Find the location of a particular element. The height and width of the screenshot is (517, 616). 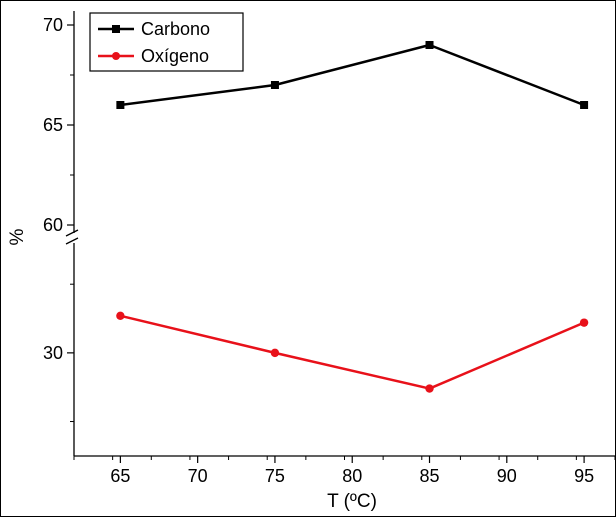

legend-box is located at coordinates (166, 42).